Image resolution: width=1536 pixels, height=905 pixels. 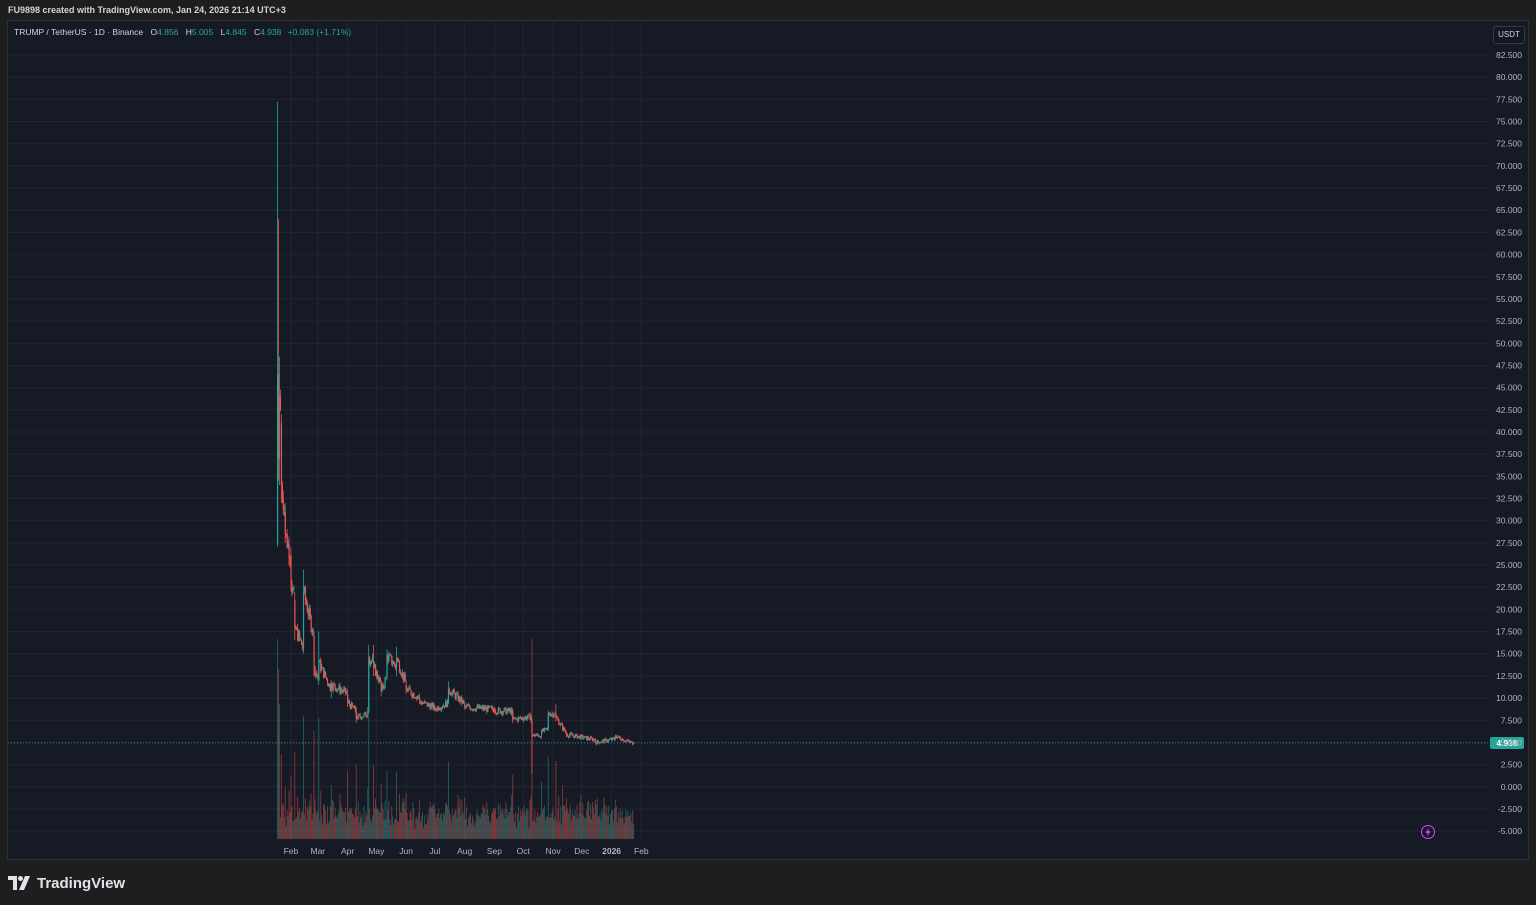 What do you see at coordinates (1509, 521) in the screenshot?
I see `price-tick-label: 30.000` at bounding box center [1509, 521].